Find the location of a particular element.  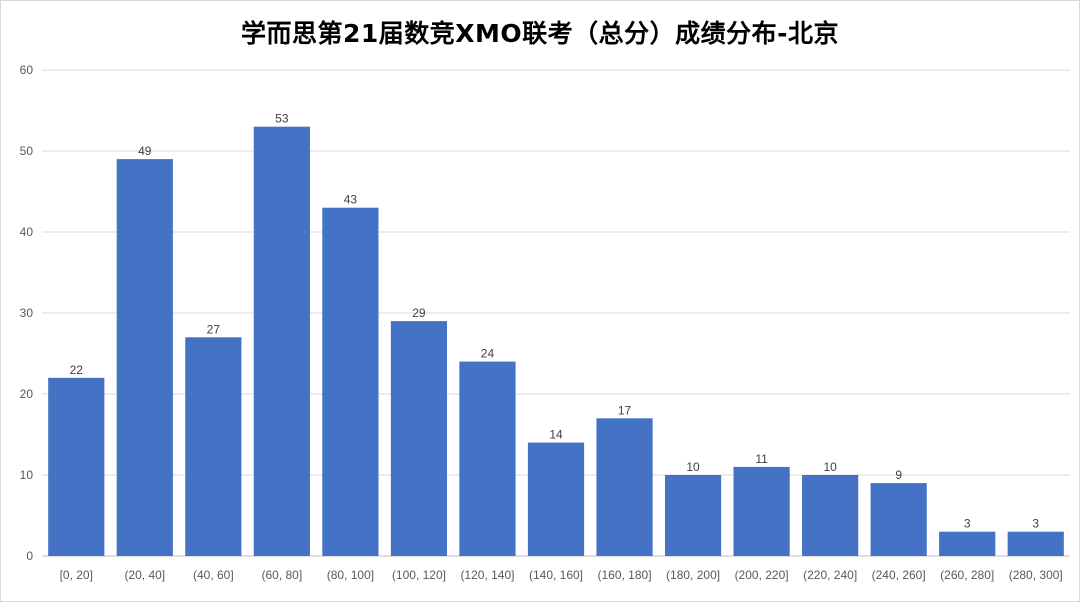

data-label: 17 is located at coordinates (625, 410).